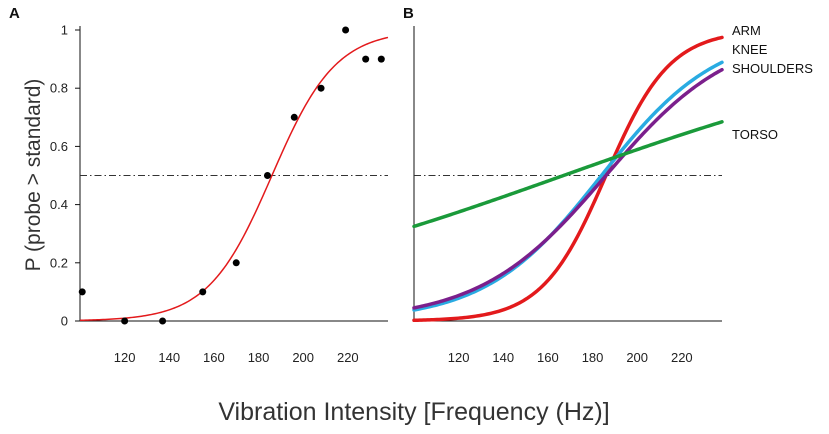 Image resolution: width=829 pixels, height=434 pixels. What do you see at coordinates (59, 204) in the screenshot?
I see `panel-a-y-tick-label: 0.4` at bounding box center [59, 204].